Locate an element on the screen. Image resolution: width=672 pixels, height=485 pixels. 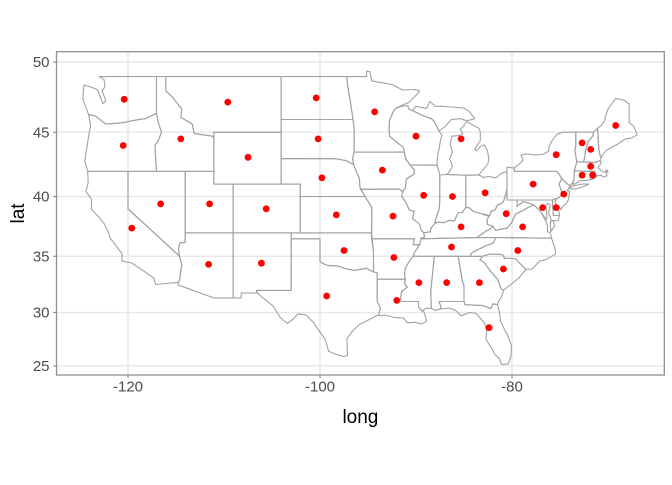
data-point-NM is located at coordinates (261, 263).